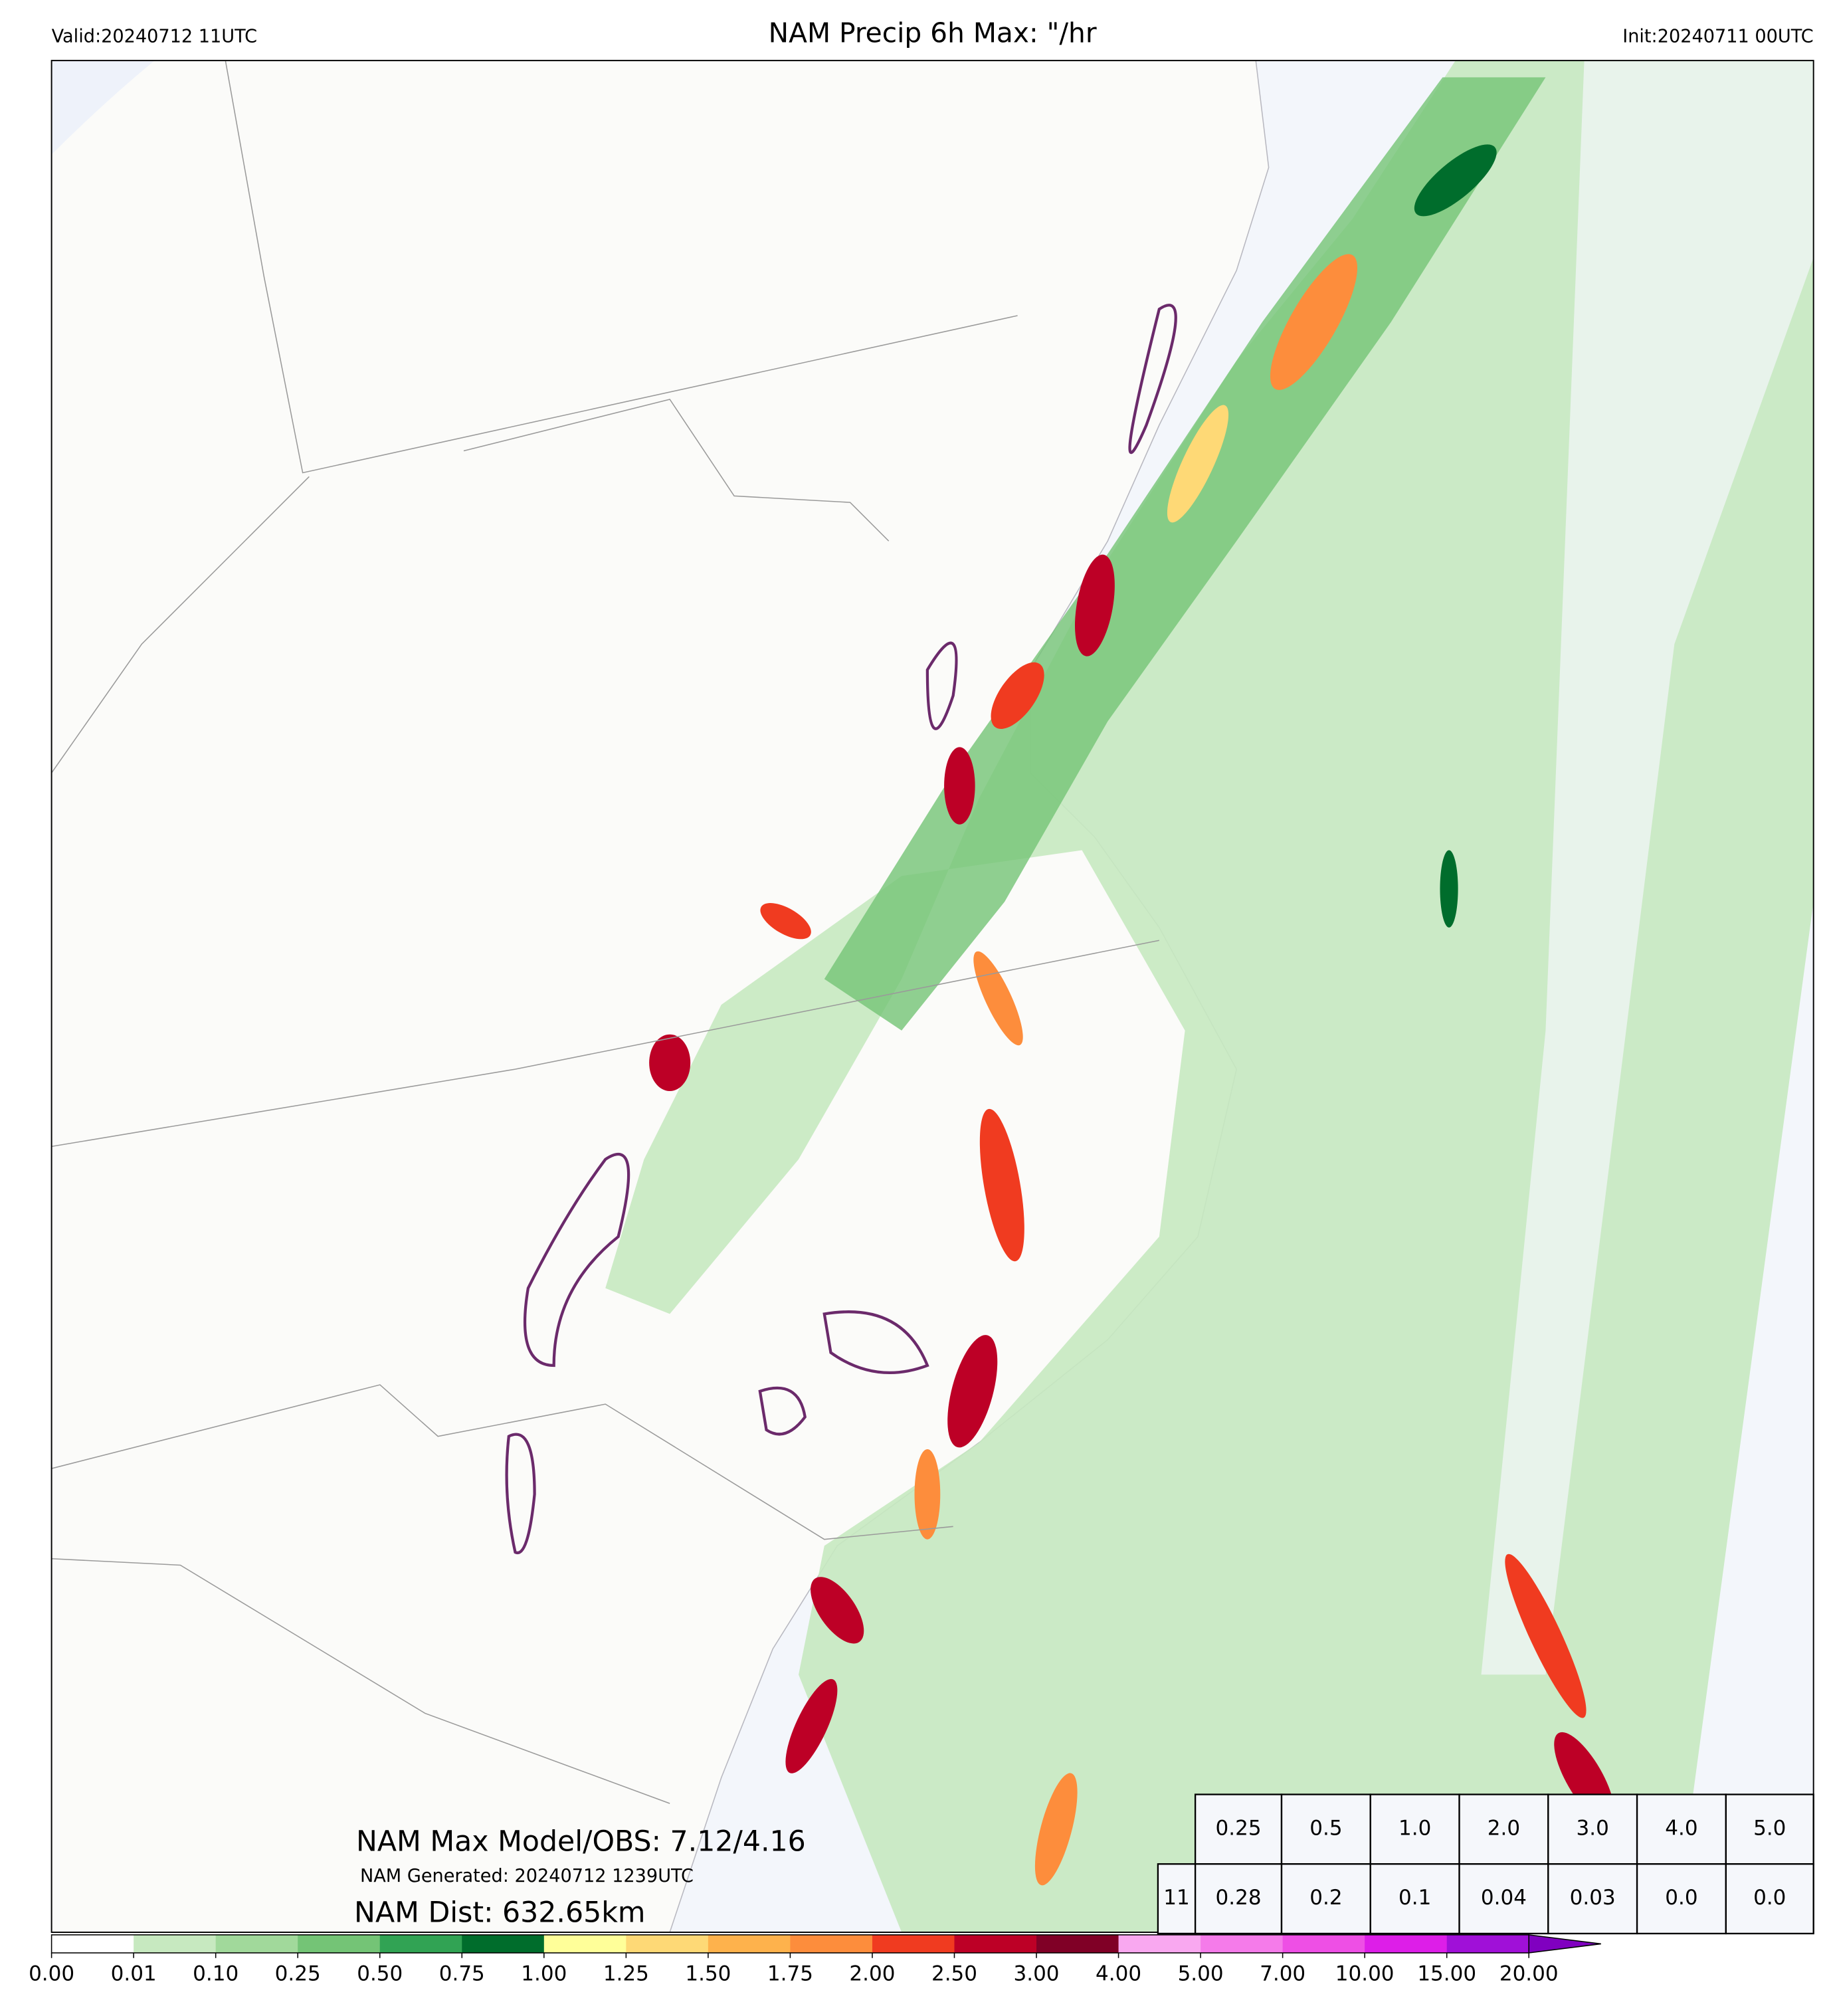  I want to click on colorbar-label: 0.25, so click(298, 1973).